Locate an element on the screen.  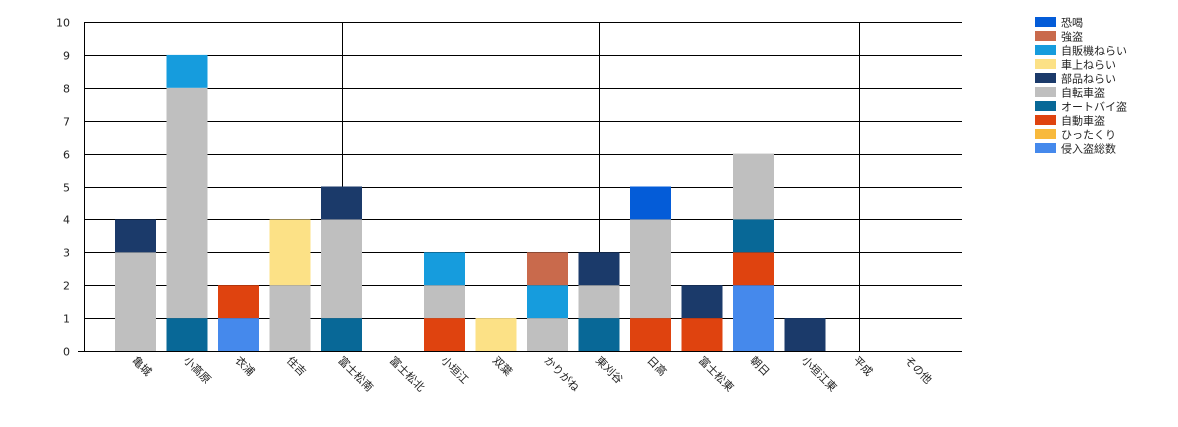
bar-segment-小高原-オートバイ盗 is located at coordinates (187, 334).